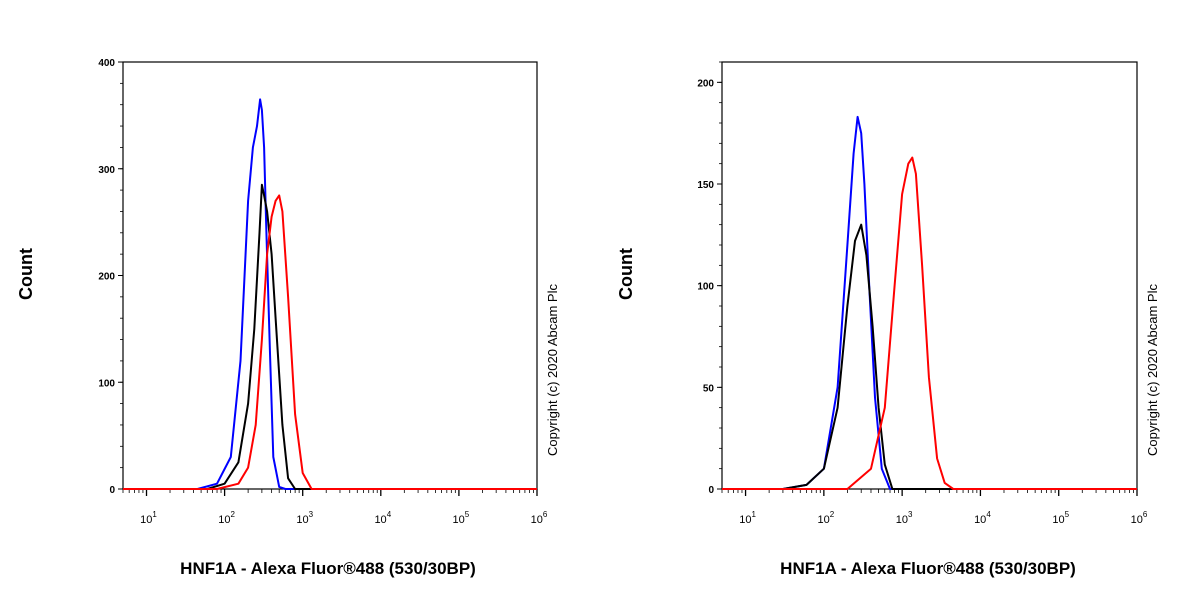 Image resolution: width=1200 pixels, height=600 pixels. Describe the element at coordinates (106, 170) in the screenshot. I see `y-tick-label: 300` at that location.